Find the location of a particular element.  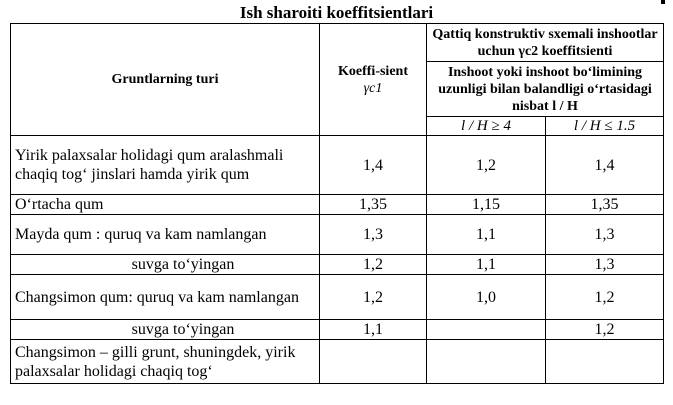

table-row: suvga to‘yingan 1,2 1,1 1,3 is located at coordinates (337, 264).